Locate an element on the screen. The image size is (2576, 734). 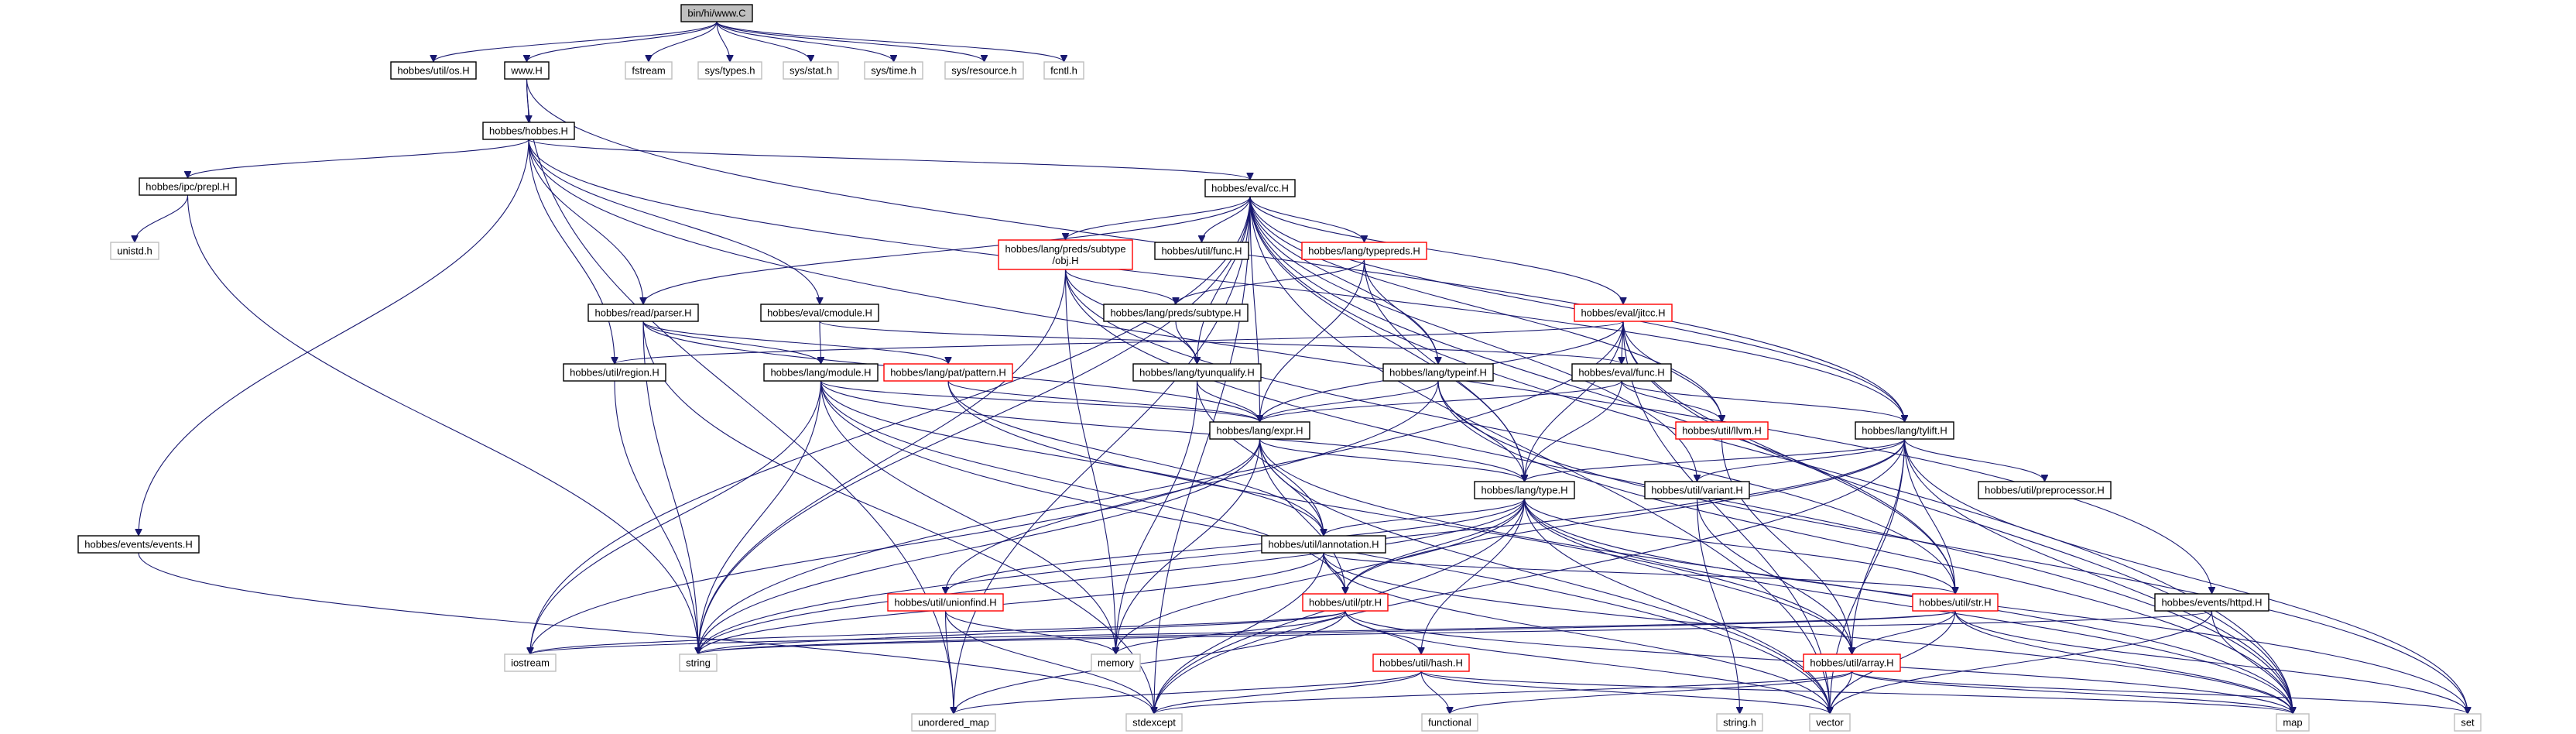
edge-type-to-array is located at coordinates (1688, 576).